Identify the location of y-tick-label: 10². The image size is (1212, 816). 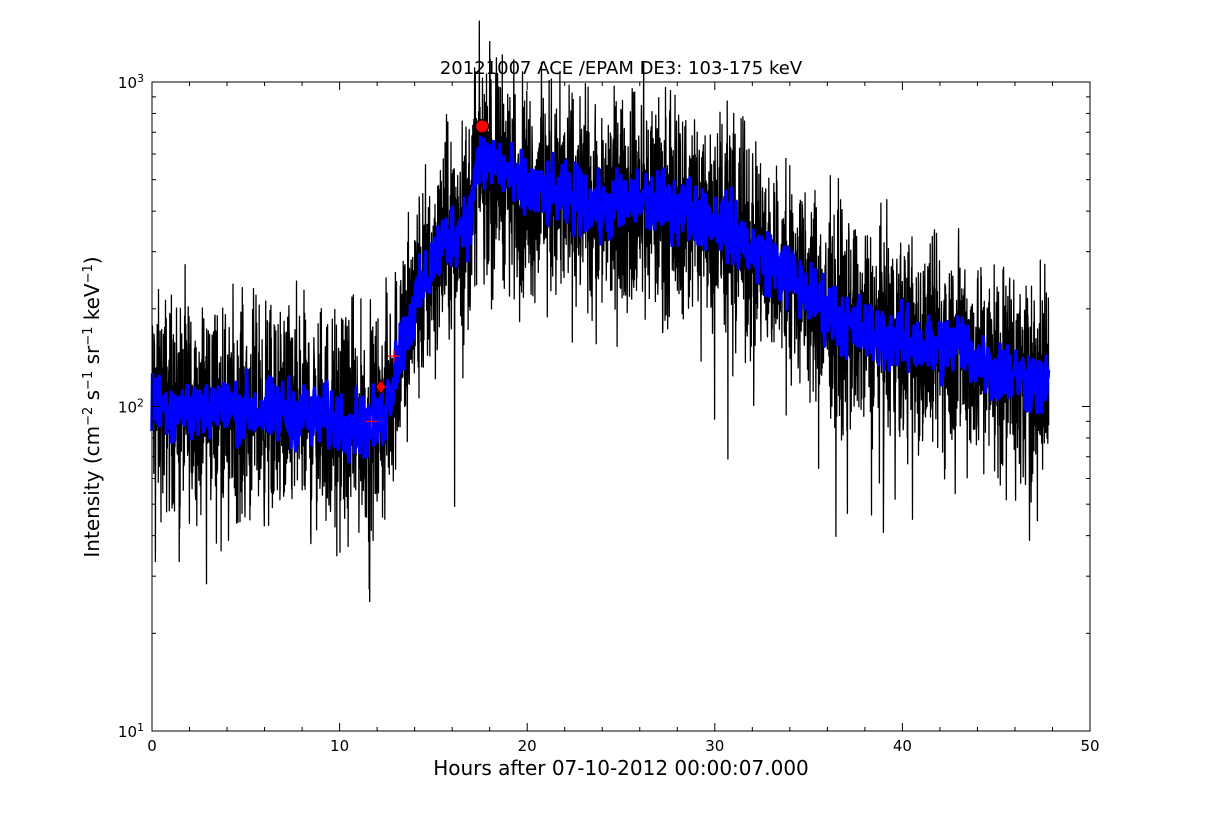
(131, 406).